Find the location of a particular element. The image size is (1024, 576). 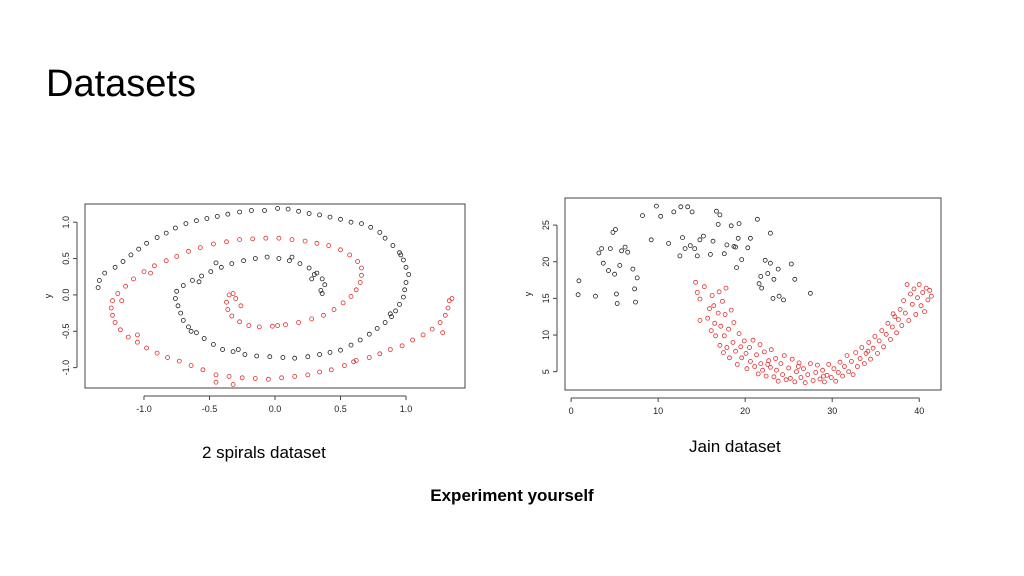

y-tick-label: 15 is located at coordinates (546, 298).